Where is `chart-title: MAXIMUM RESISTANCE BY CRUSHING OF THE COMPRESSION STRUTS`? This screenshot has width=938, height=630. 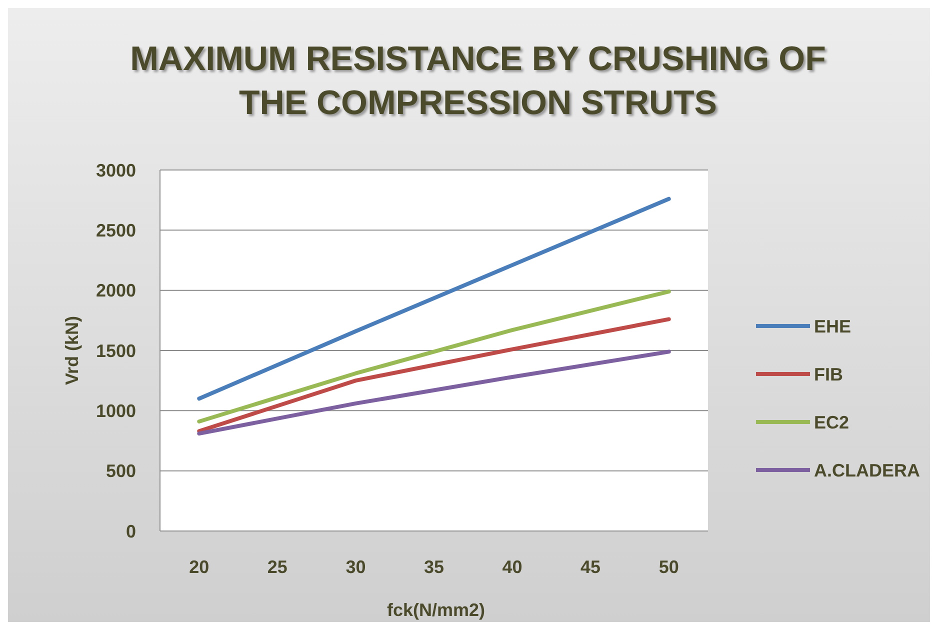 chart-title: MAXIMUM RESISTANCE BY CRUSHING OF THE COMPRESSION STRUTS is located at coordinates (478, 81).